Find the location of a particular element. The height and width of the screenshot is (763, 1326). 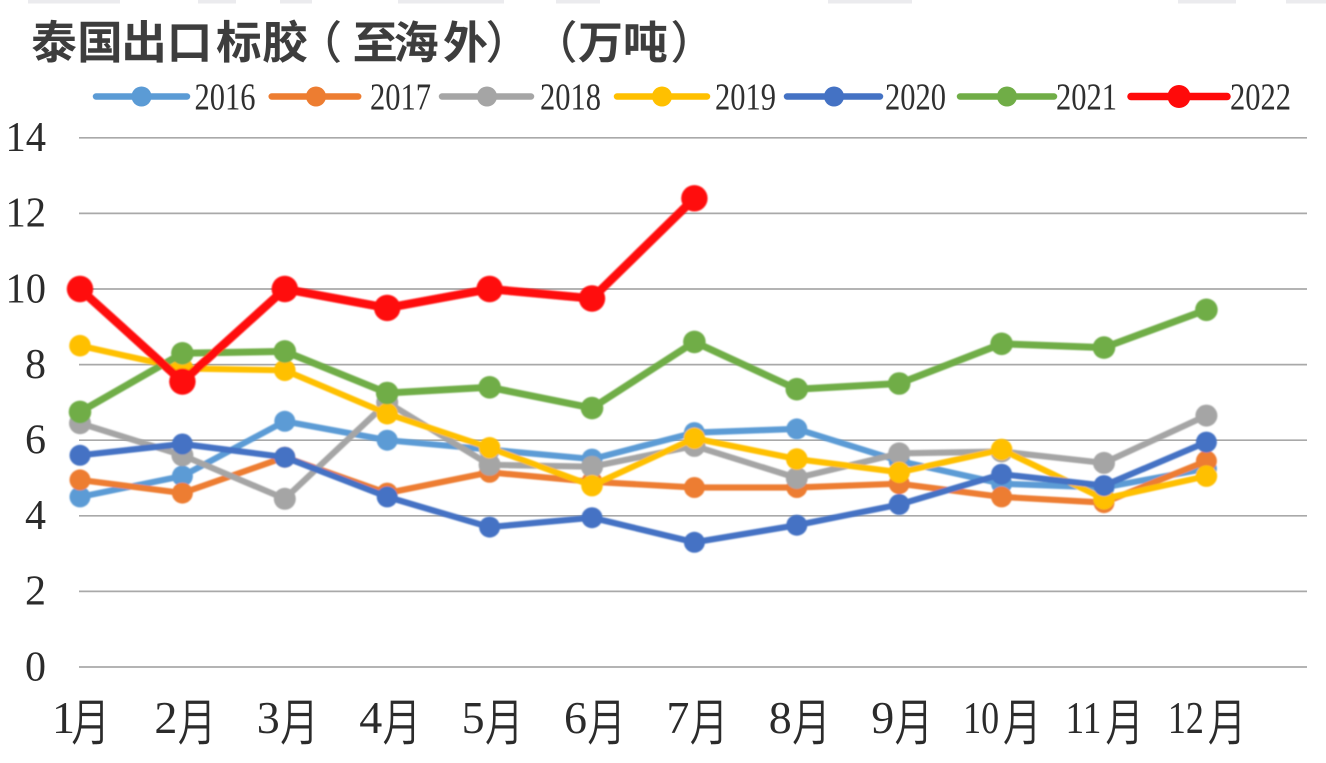

svg-text: 14 is located at coordinates (26, 138).